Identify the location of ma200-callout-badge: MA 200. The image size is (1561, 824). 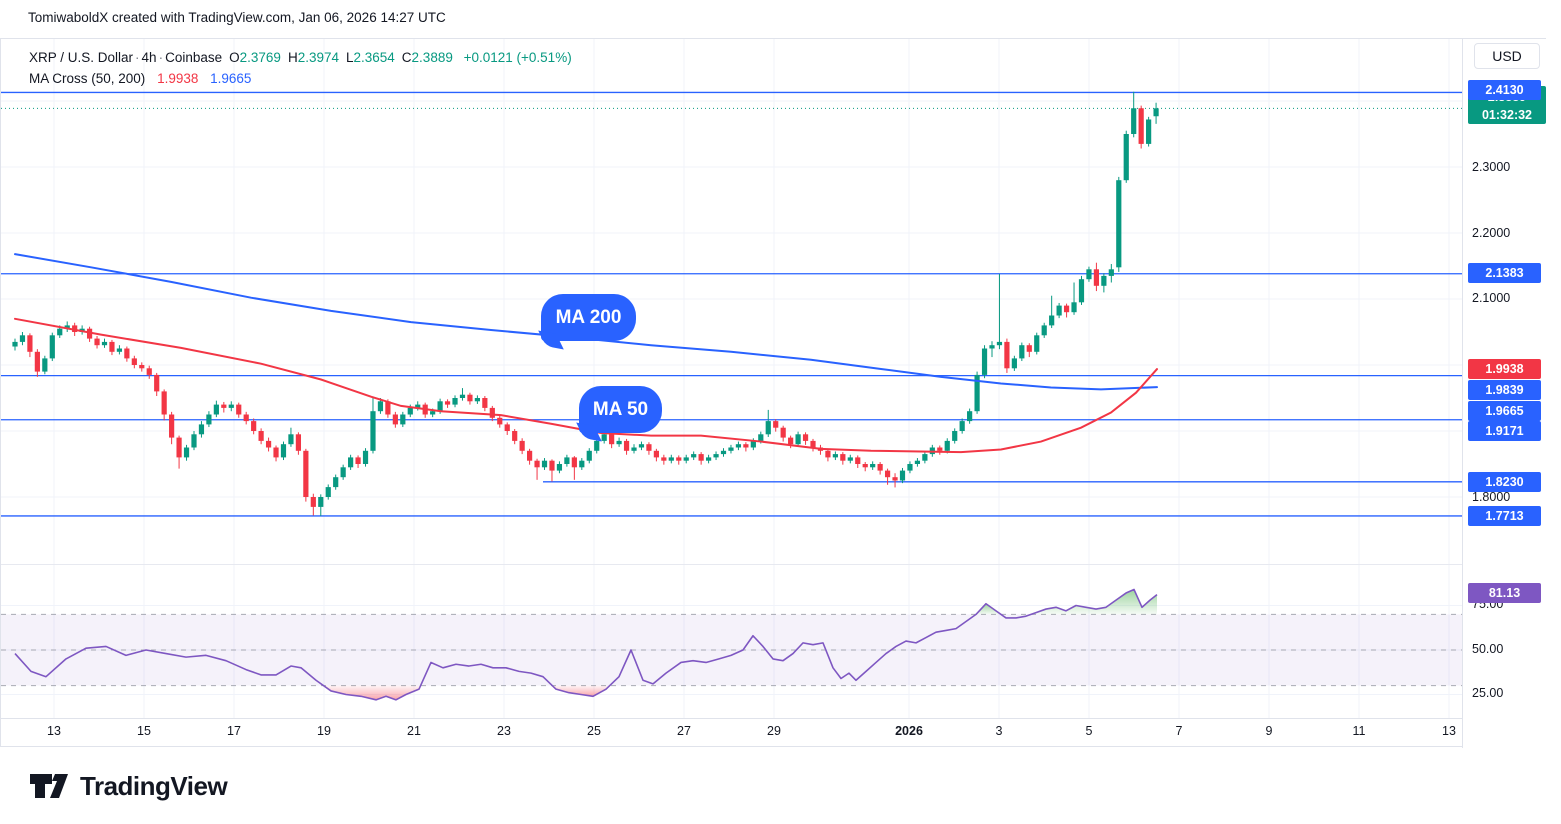
(588, 317).